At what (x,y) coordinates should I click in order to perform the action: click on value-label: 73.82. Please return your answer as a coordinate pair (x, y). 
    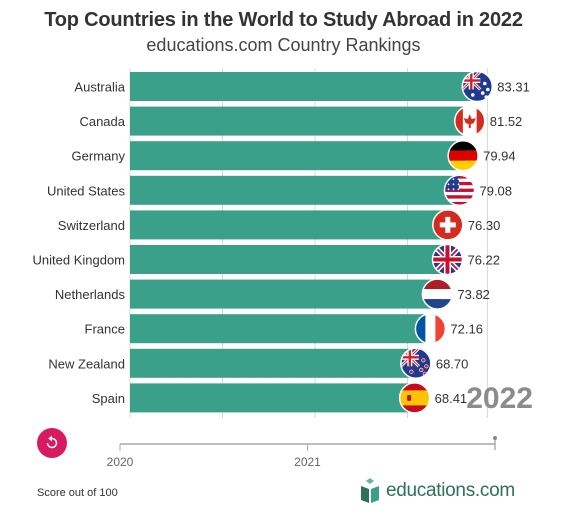
    Looking at the image, I should click on (473, 294).